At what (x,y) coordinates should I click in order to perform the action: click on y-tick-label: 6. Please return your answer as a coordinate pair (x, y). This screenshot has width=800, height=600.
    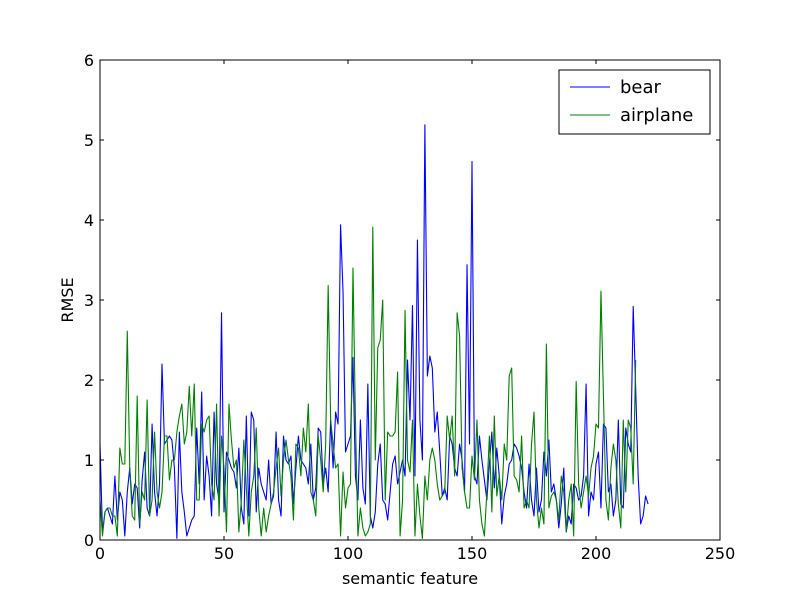
    Looking at the image, I should click on (89, 60).